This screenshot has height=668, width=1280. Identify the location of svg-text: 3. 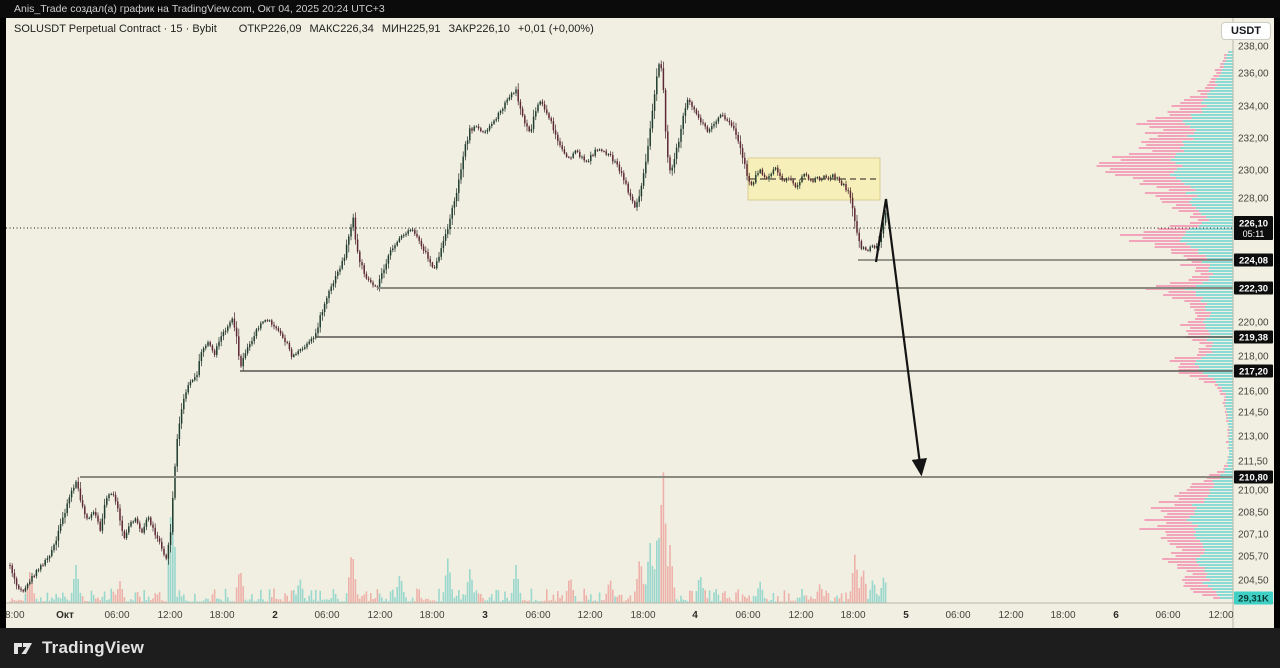
(485, 615).